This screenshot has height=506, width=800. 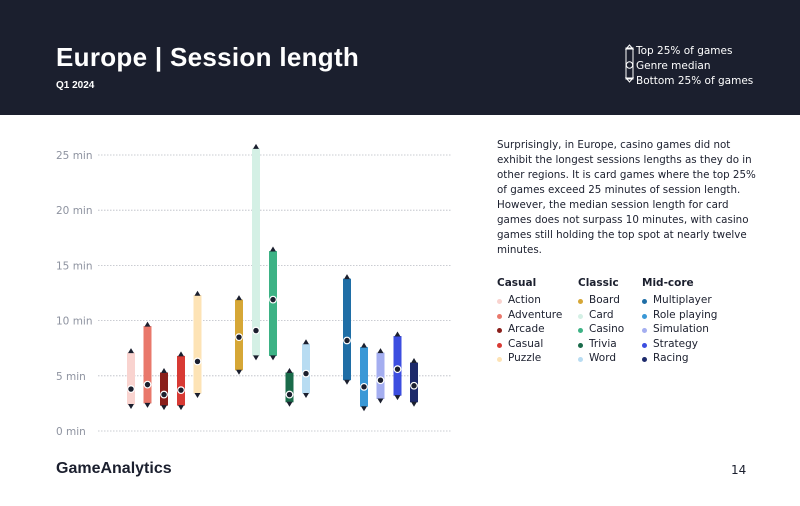 What do you see at coordinates (164, 389) in the screenshot?
I see `range-bar-arcade` at bounding box center [164, 389].